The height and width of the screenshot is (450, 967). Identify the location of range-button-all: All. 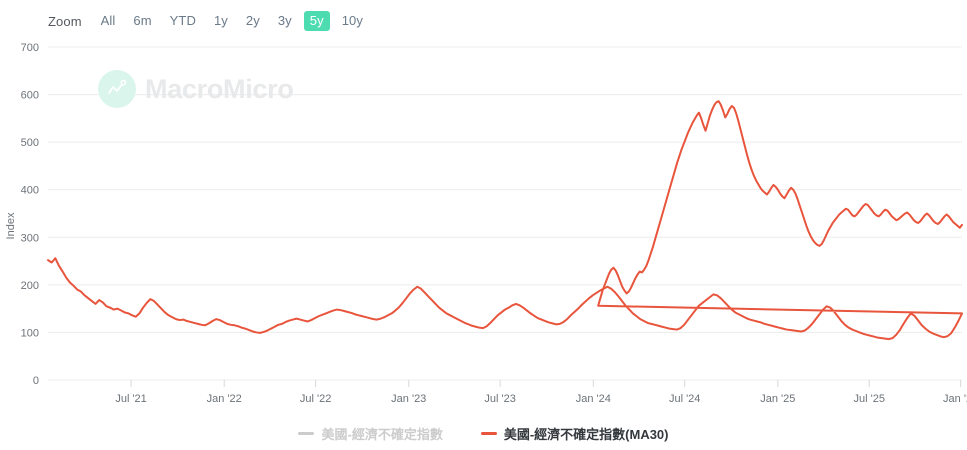
(108, 21).